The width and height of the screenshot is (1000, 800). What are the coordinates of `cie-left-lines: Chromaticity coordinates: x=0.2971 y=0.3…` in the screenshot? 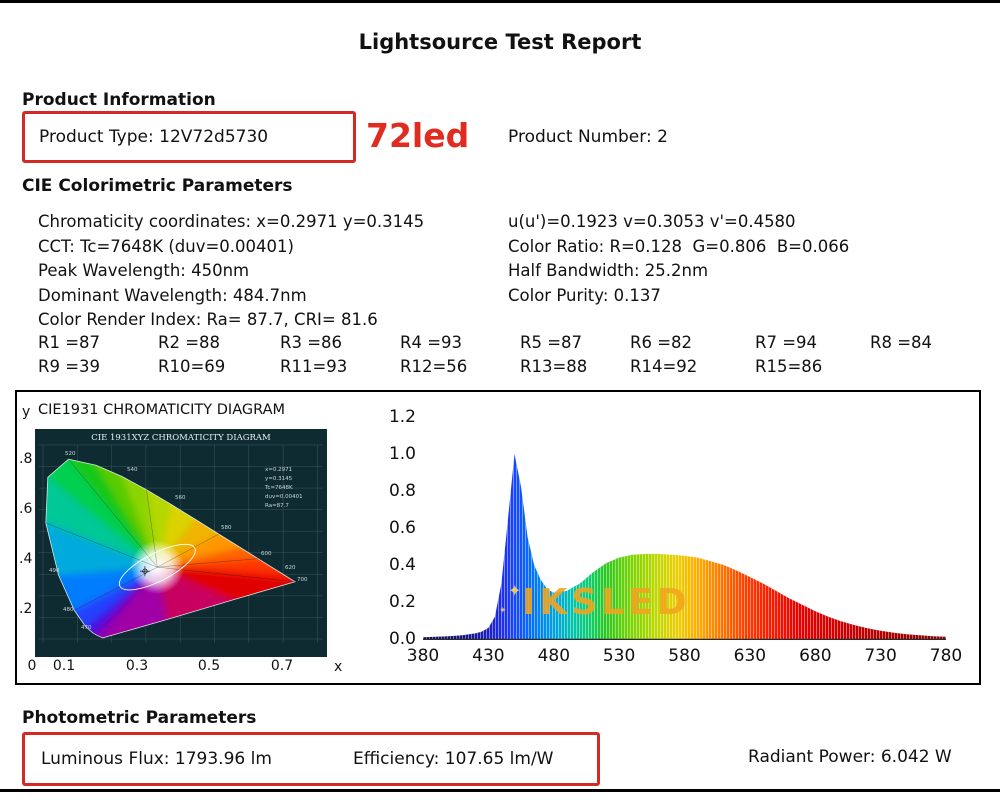 It's located at (231, 271).